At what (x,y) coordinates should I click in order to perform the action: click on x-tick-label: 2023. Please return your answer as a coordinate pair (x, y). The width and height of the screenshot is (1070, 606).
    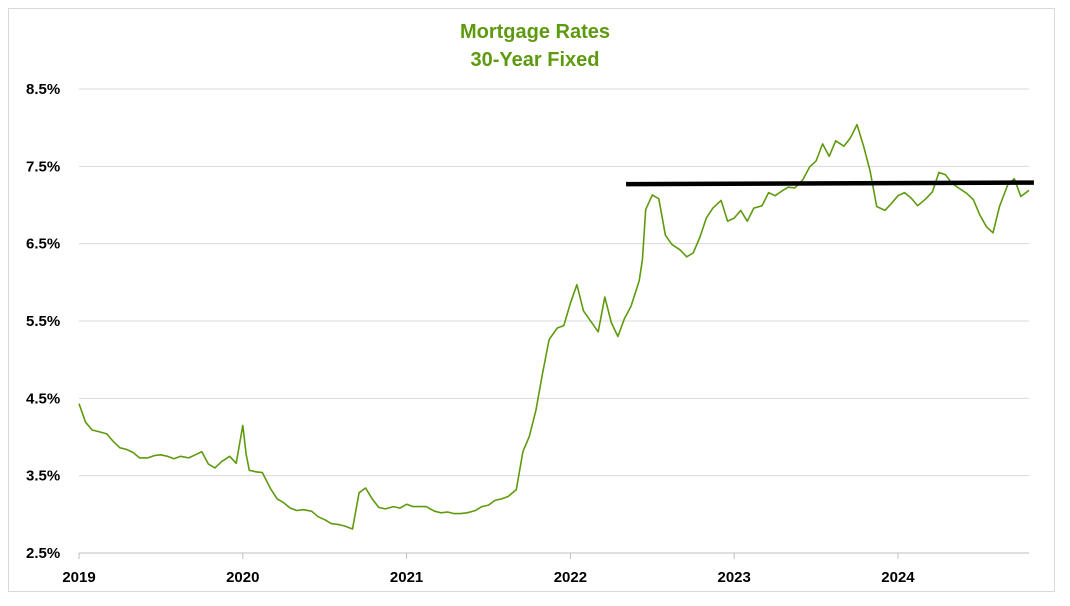
    Looking at the image, I should click on (733, 577).